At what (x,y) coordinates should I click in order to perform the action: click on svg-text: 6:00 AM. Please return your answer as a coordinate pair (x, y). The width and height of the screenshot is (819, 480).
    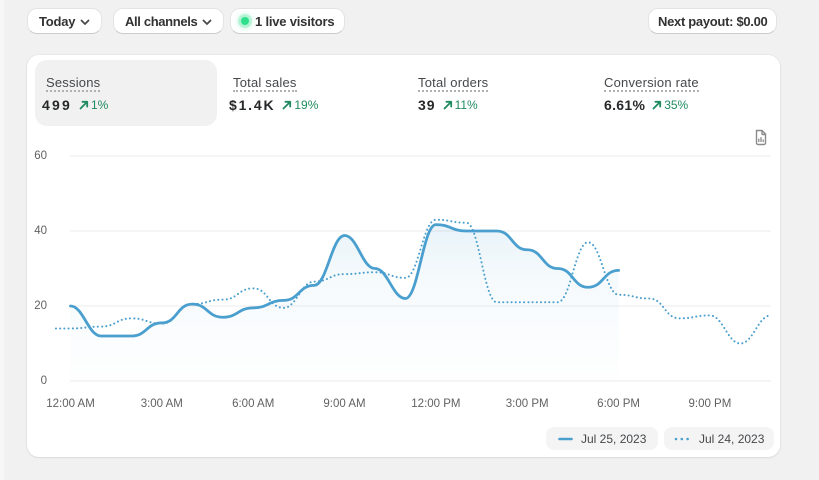
    Looking at the image, I should click on (253, 404).